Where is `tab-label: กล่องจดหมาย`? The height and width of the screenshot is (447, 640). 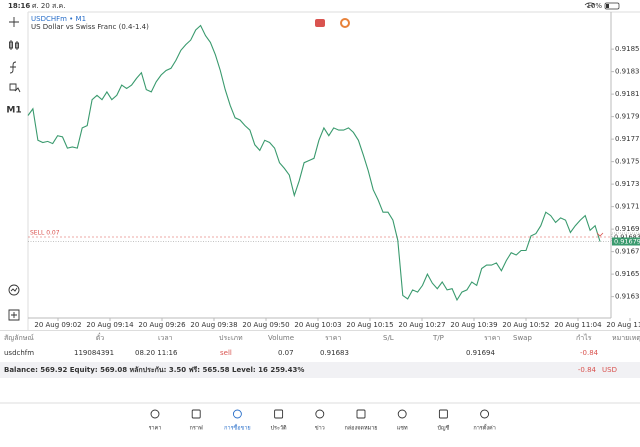
tab-label: กล่องจดหมาย is located at coordinates (360, 429).